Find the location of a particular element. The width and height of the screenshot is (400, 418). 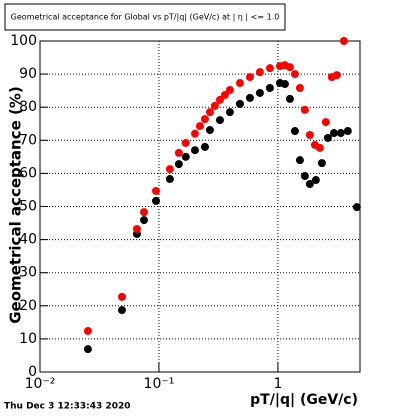

x-tick-label: 1 is located at coordinates (277, 384).